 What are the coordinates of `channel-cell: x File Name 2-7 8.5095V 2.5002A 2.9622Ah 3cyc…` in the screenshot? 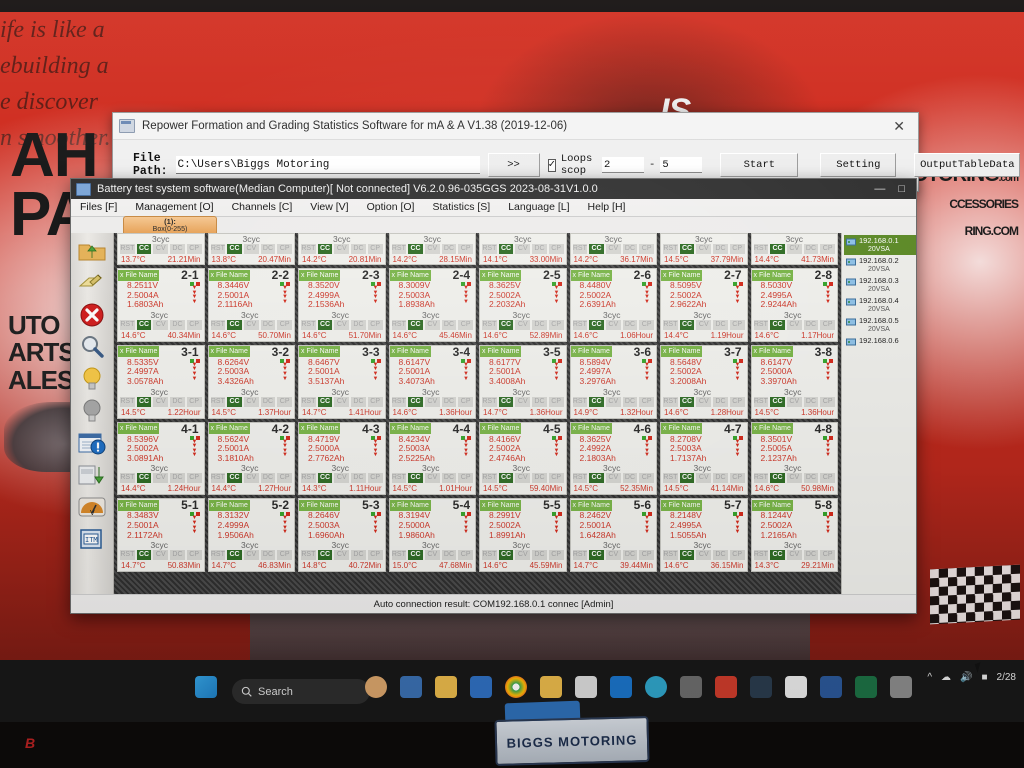 It's located at (704, 305).